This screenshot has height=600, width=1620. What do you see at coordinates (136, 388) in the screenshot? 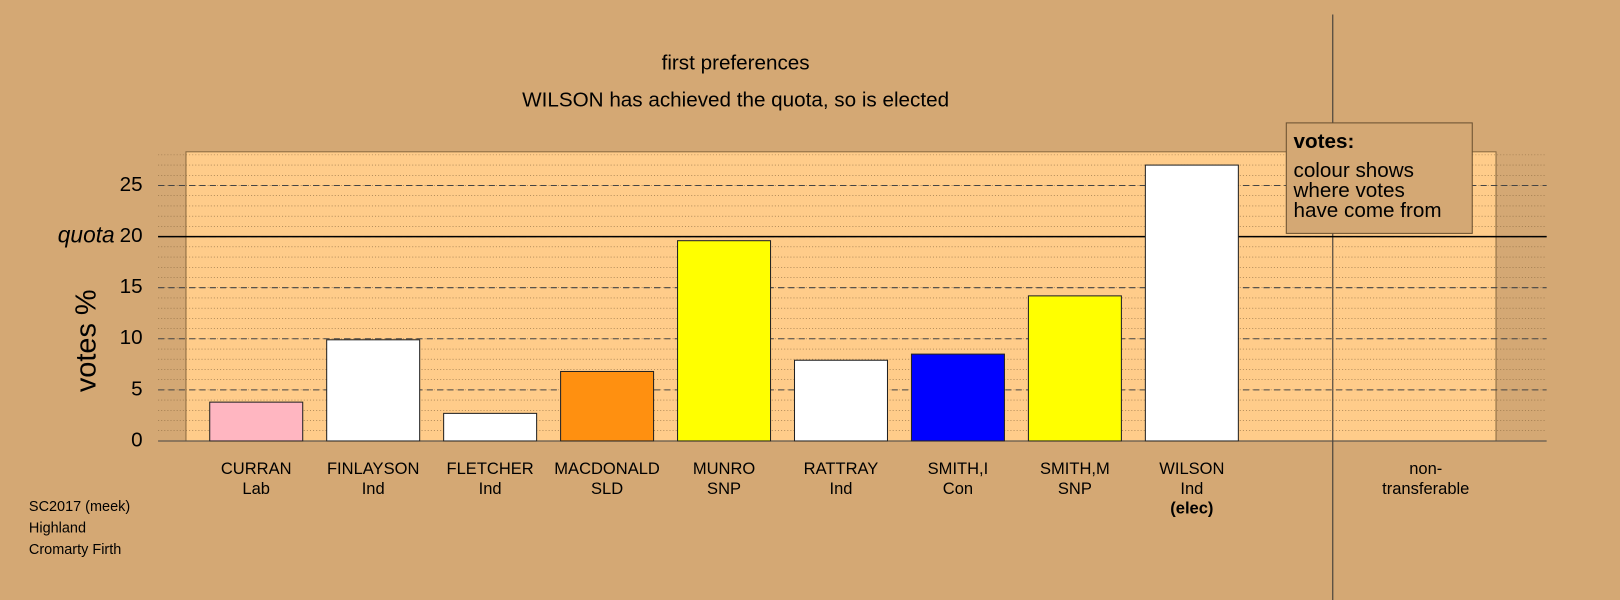
I see `y-tick-label: 5` at bounding box center [136, 388].